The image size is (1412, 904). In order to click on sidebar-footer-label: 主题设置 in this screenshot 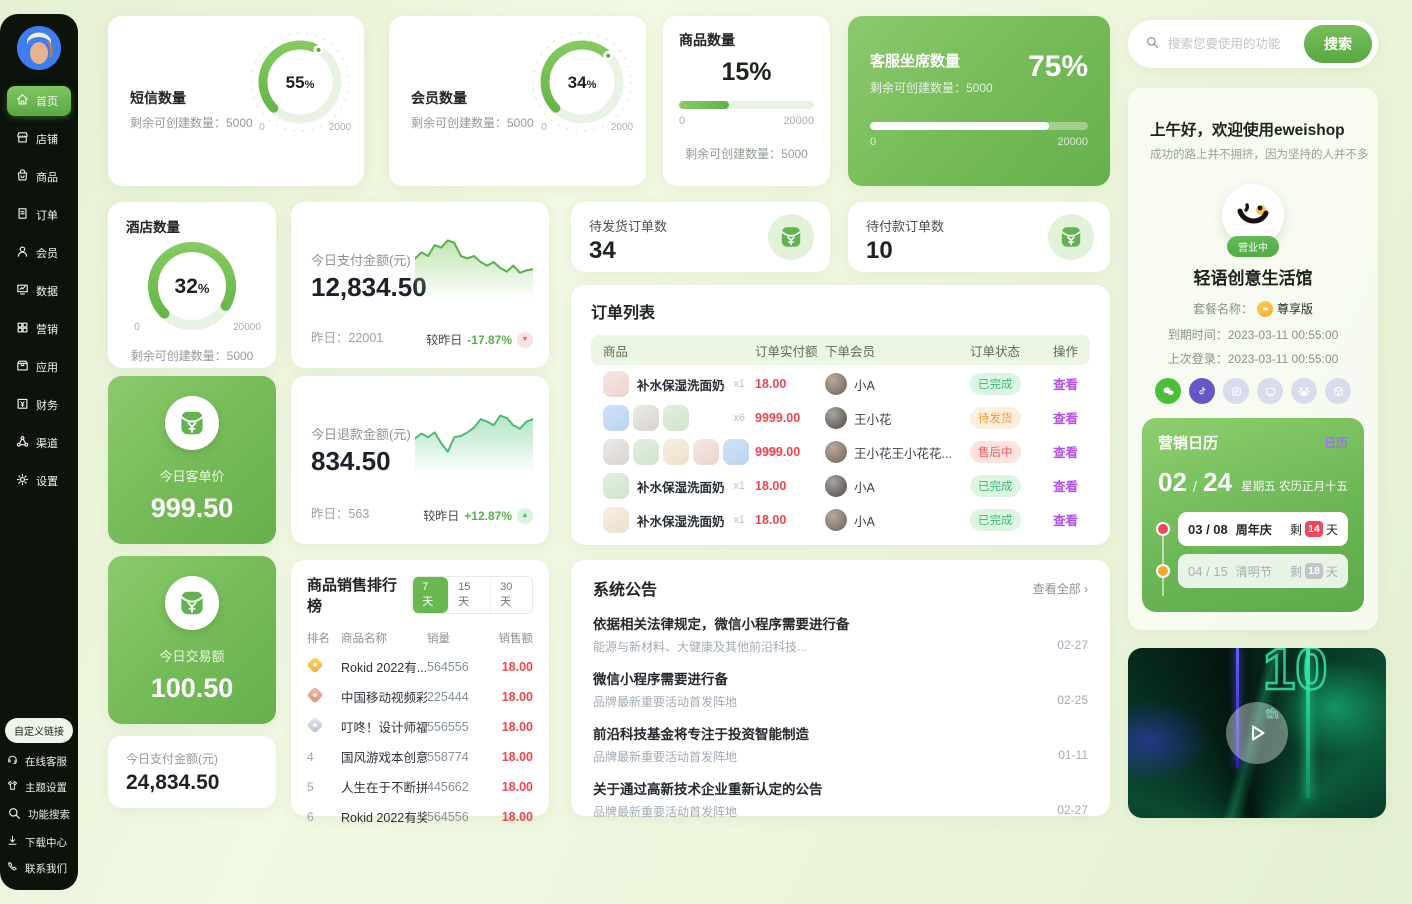, I will do `click(46, 787)`.